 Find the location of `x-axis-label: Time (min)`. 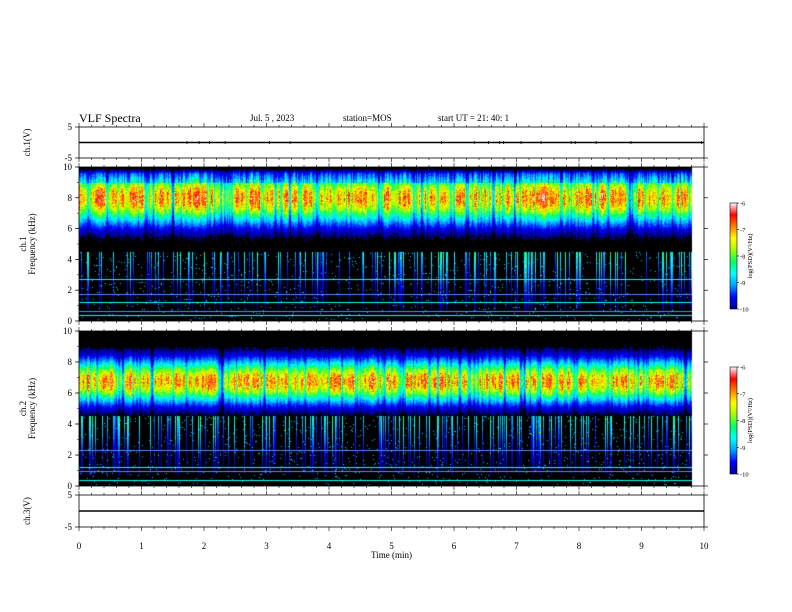

x-axis-label: Time (min) is located at coordinates (391, 555).